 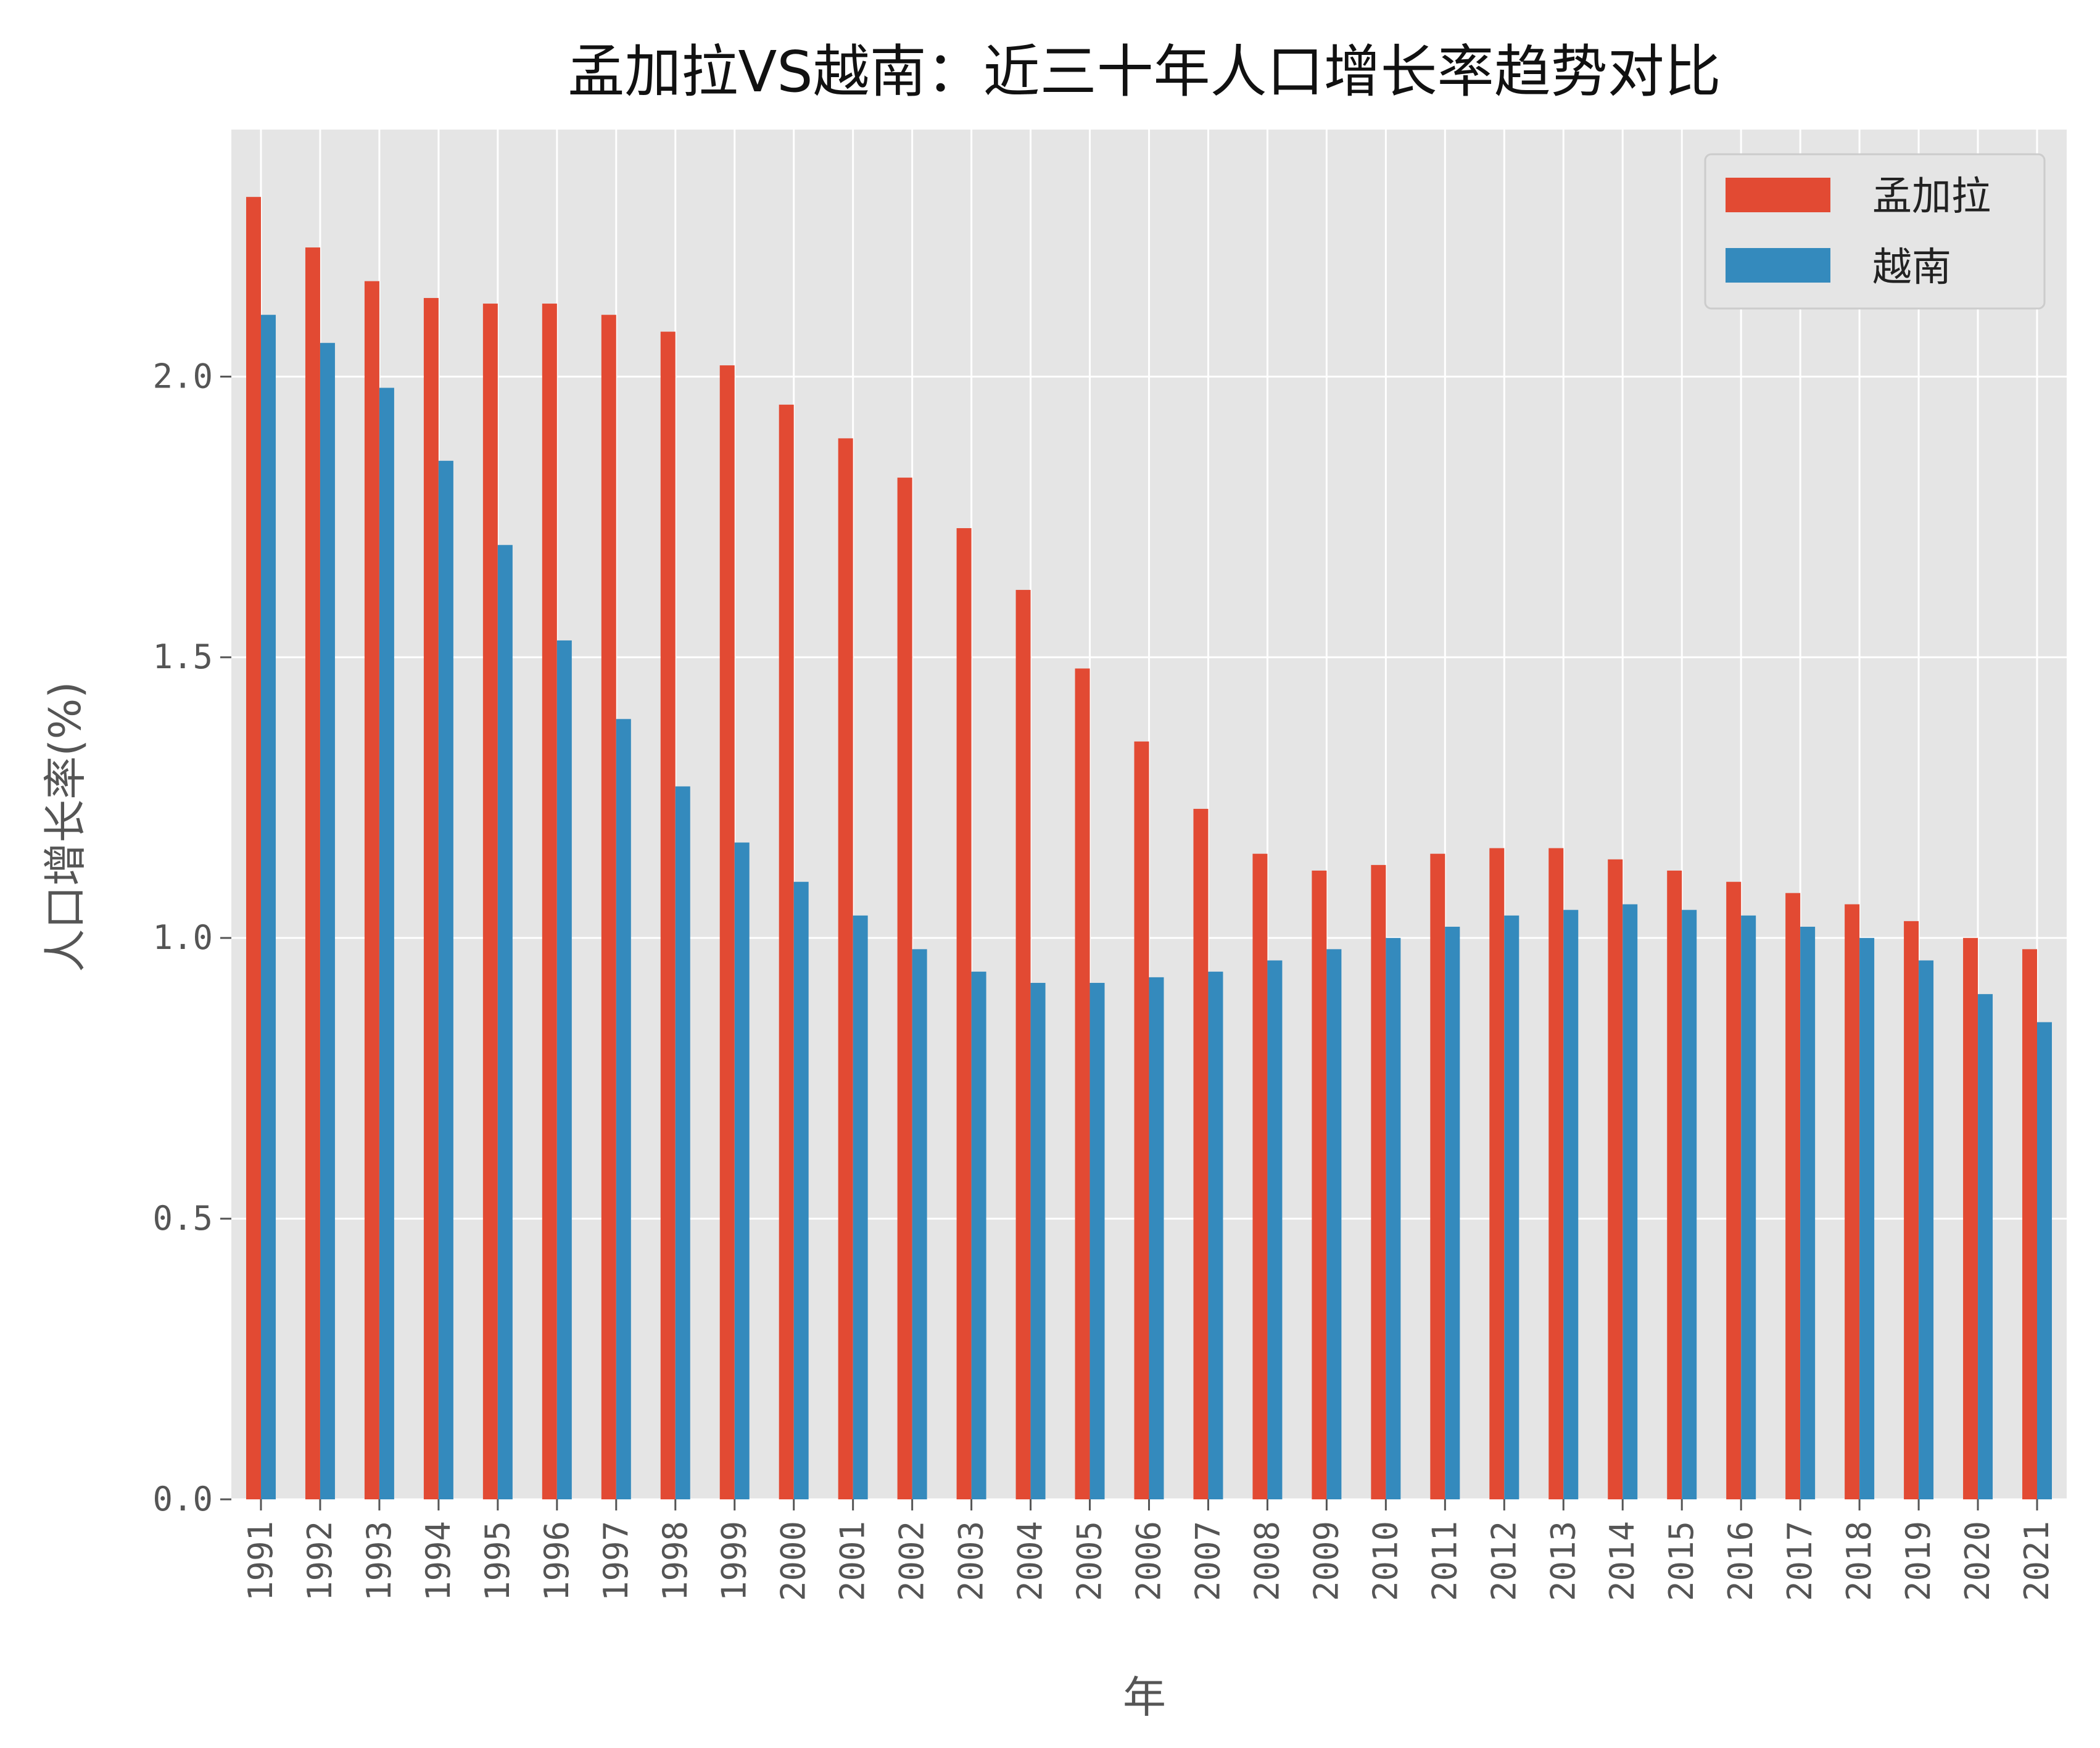 I want to click on bar-vietnam-2003, so click(x=979, y=1235).